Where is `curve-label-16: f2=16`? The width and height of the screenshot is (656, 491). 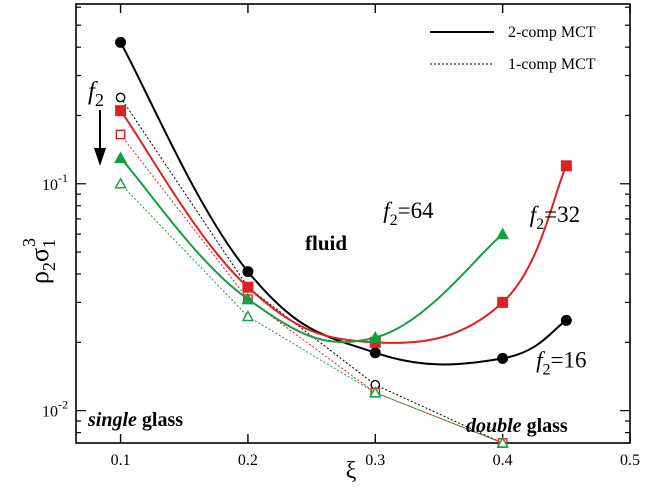
curve-label-16: f2=16 is located at coordinates (561, 362).